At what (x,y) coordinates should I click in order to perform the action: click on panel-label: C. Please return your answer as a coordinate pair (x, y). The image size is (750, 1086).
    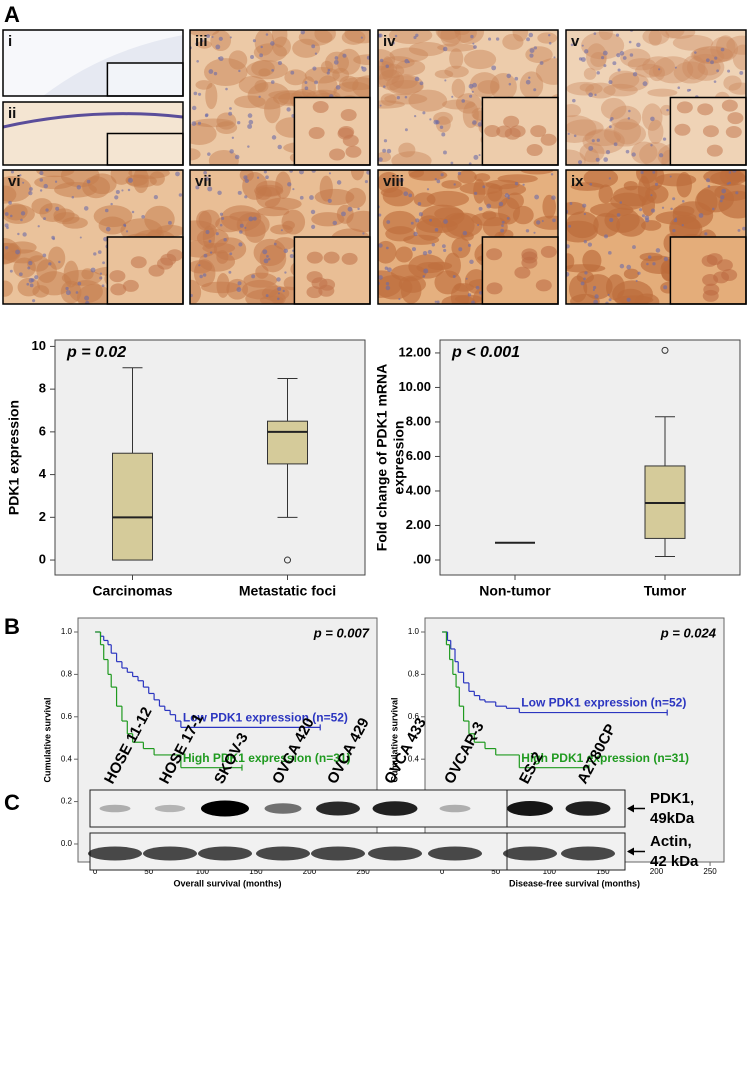
    Looking at the image, I should click on (12, 802).